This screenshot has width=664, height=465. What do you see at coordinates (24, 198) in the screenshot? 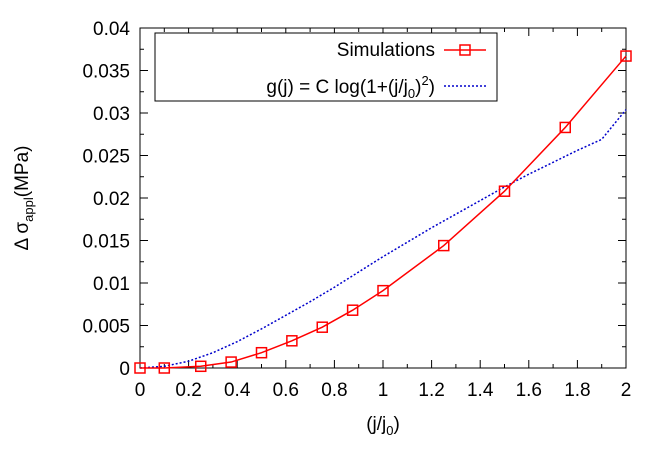
I see `y-axis-label: Δ σappl(MPa)` at bounding box center [24, 198].